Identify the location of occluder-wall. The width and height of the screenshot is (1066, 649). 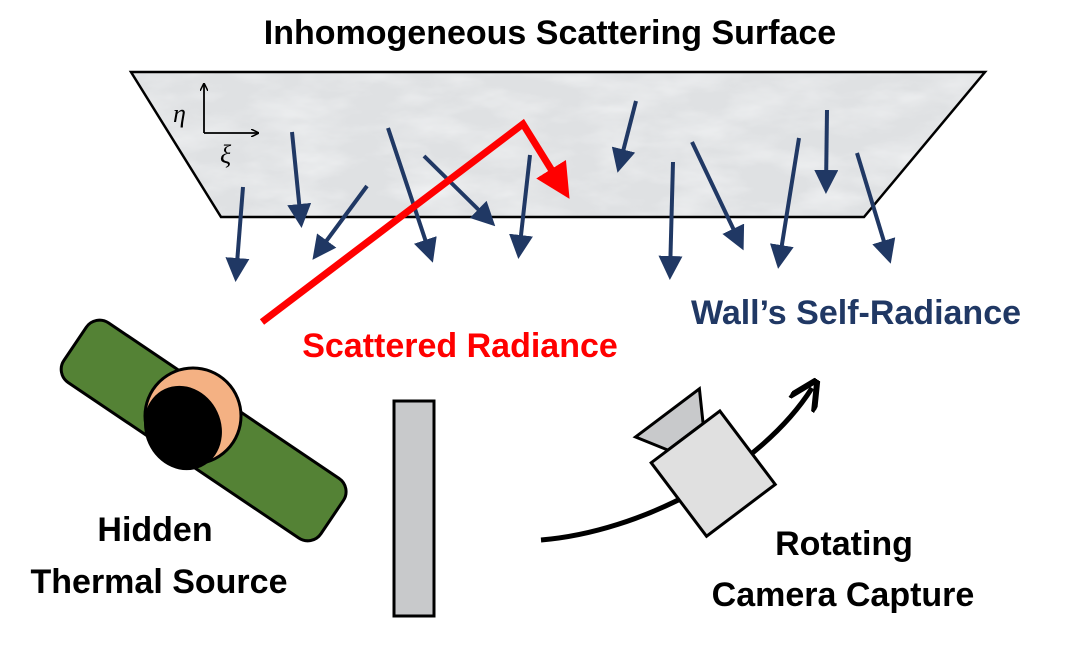
(414, 508).